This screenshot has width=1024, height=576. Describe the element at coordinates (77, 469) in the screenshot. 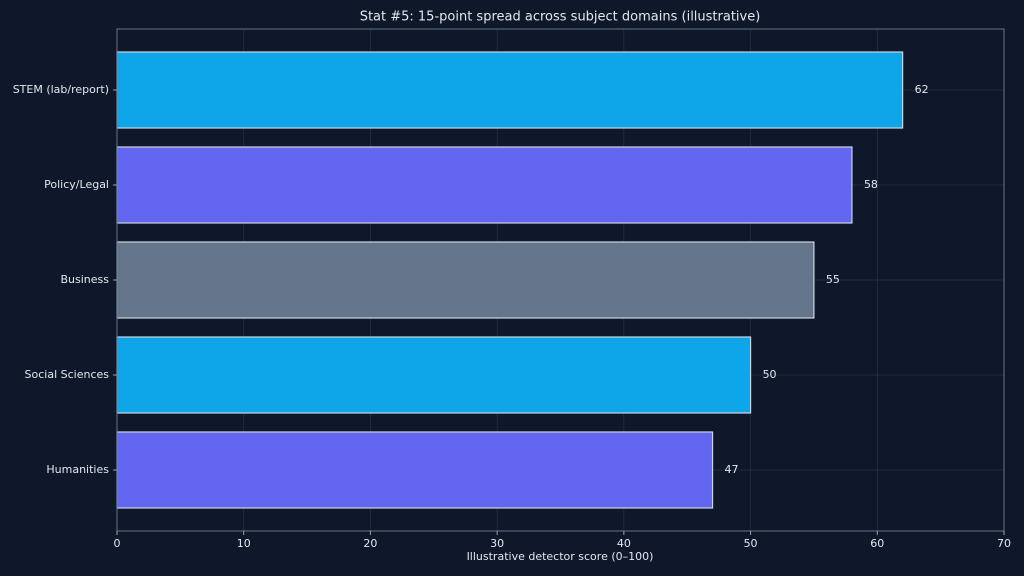

I see `y-tick-label: Humanities` at that location.